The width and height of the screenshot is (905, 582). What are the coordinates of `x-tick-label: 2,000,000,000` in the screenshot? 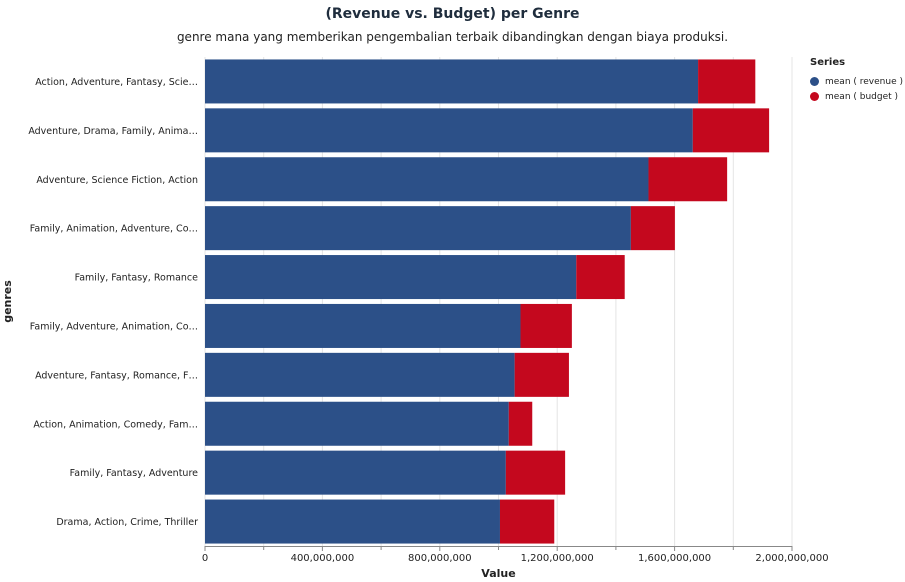 It's located at (791, 558).